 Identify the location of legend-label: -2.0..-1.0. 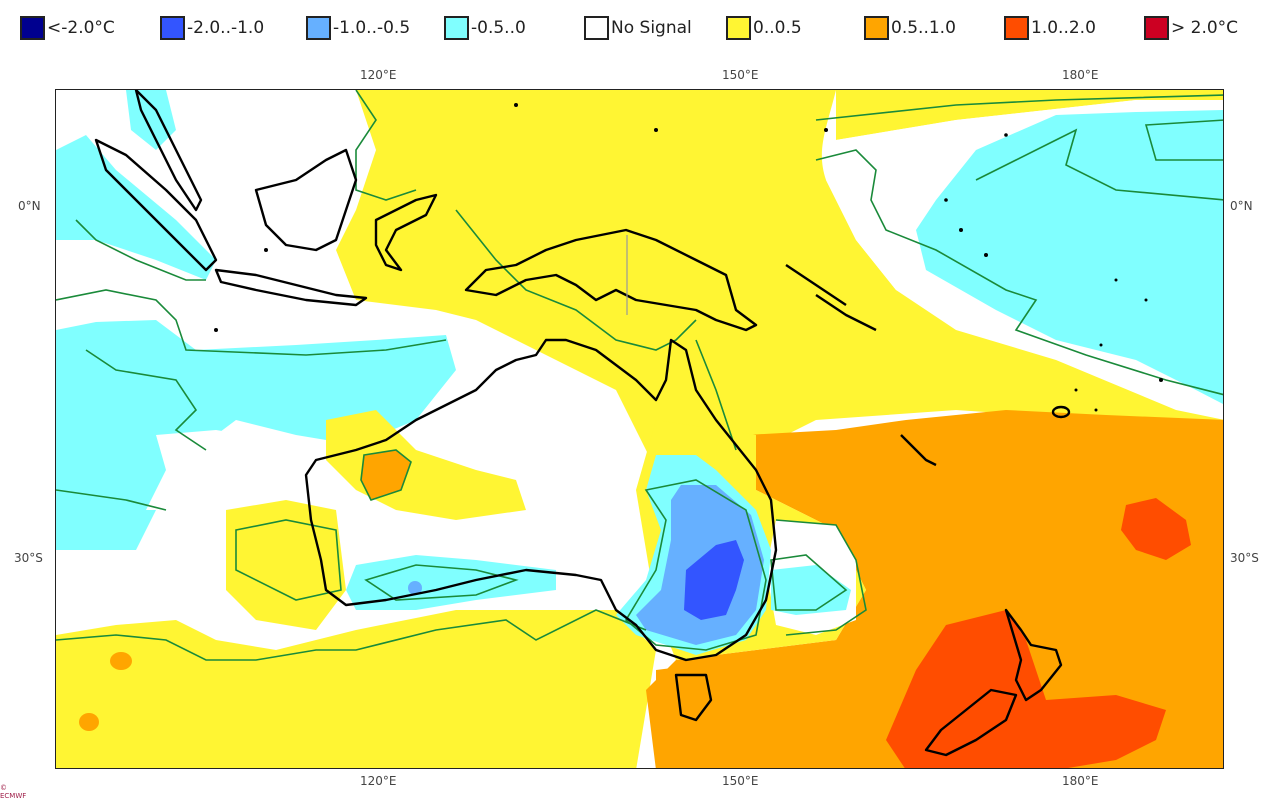
(226, 28).